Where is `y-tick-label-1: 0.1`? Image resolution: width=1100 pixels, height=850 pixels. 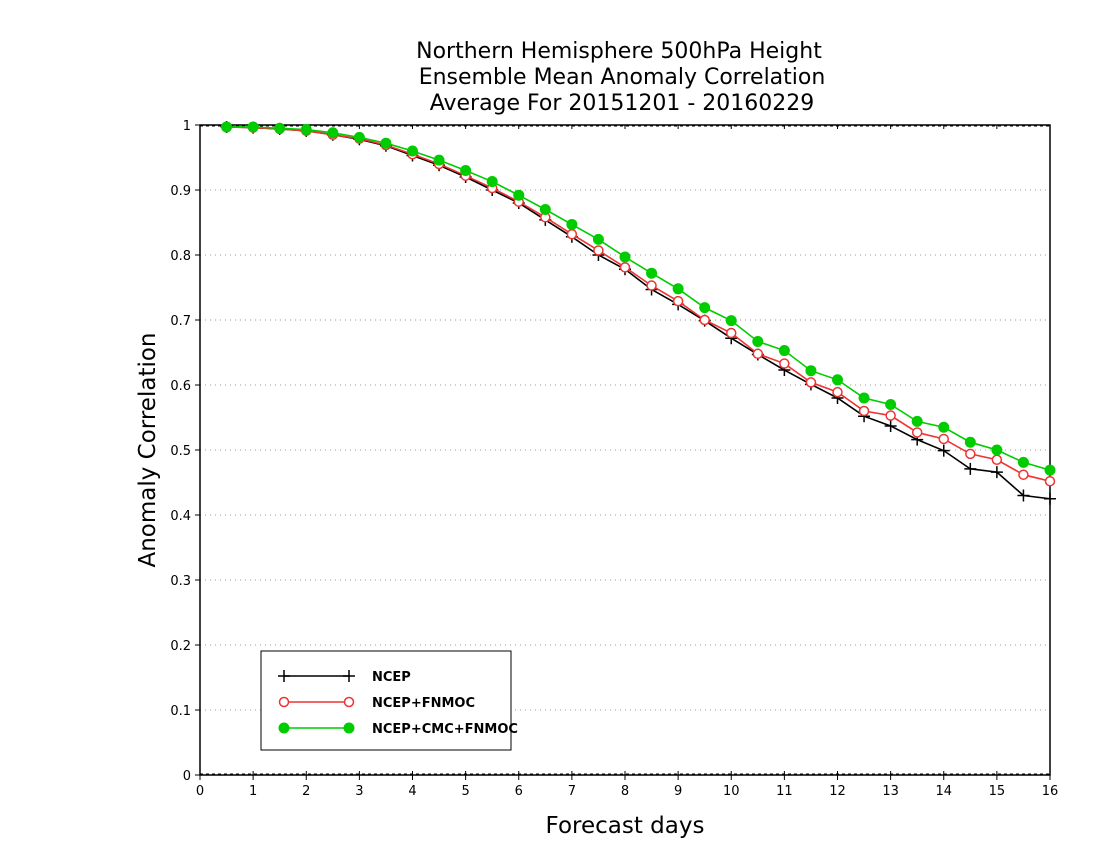
y-tick-label-1: 0.1 is located at coordinates (180, 711).